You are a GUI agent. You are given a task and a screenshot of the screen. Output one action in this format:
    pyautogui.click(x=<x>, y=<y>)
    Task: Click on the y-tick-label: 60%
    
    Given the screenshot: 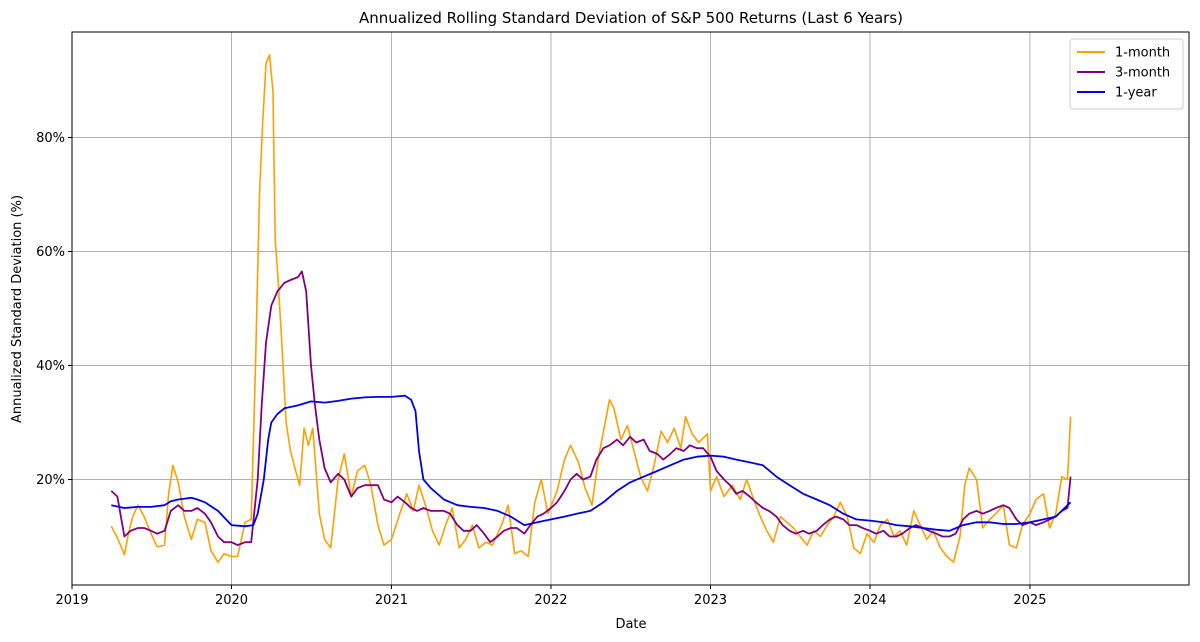 What is the action you would take?
    pyautogui.click(x=50, y=252)
    